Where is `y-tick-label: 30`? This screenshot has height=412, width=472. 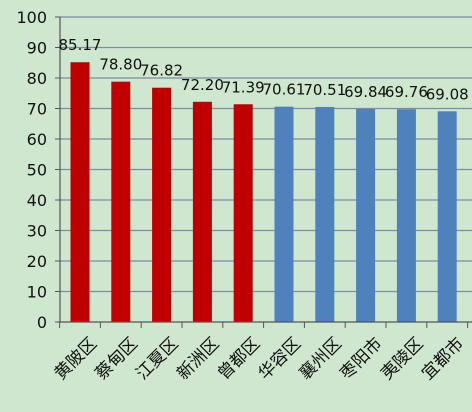 y-tick-label: 30 is located at coordinates (37, 231).